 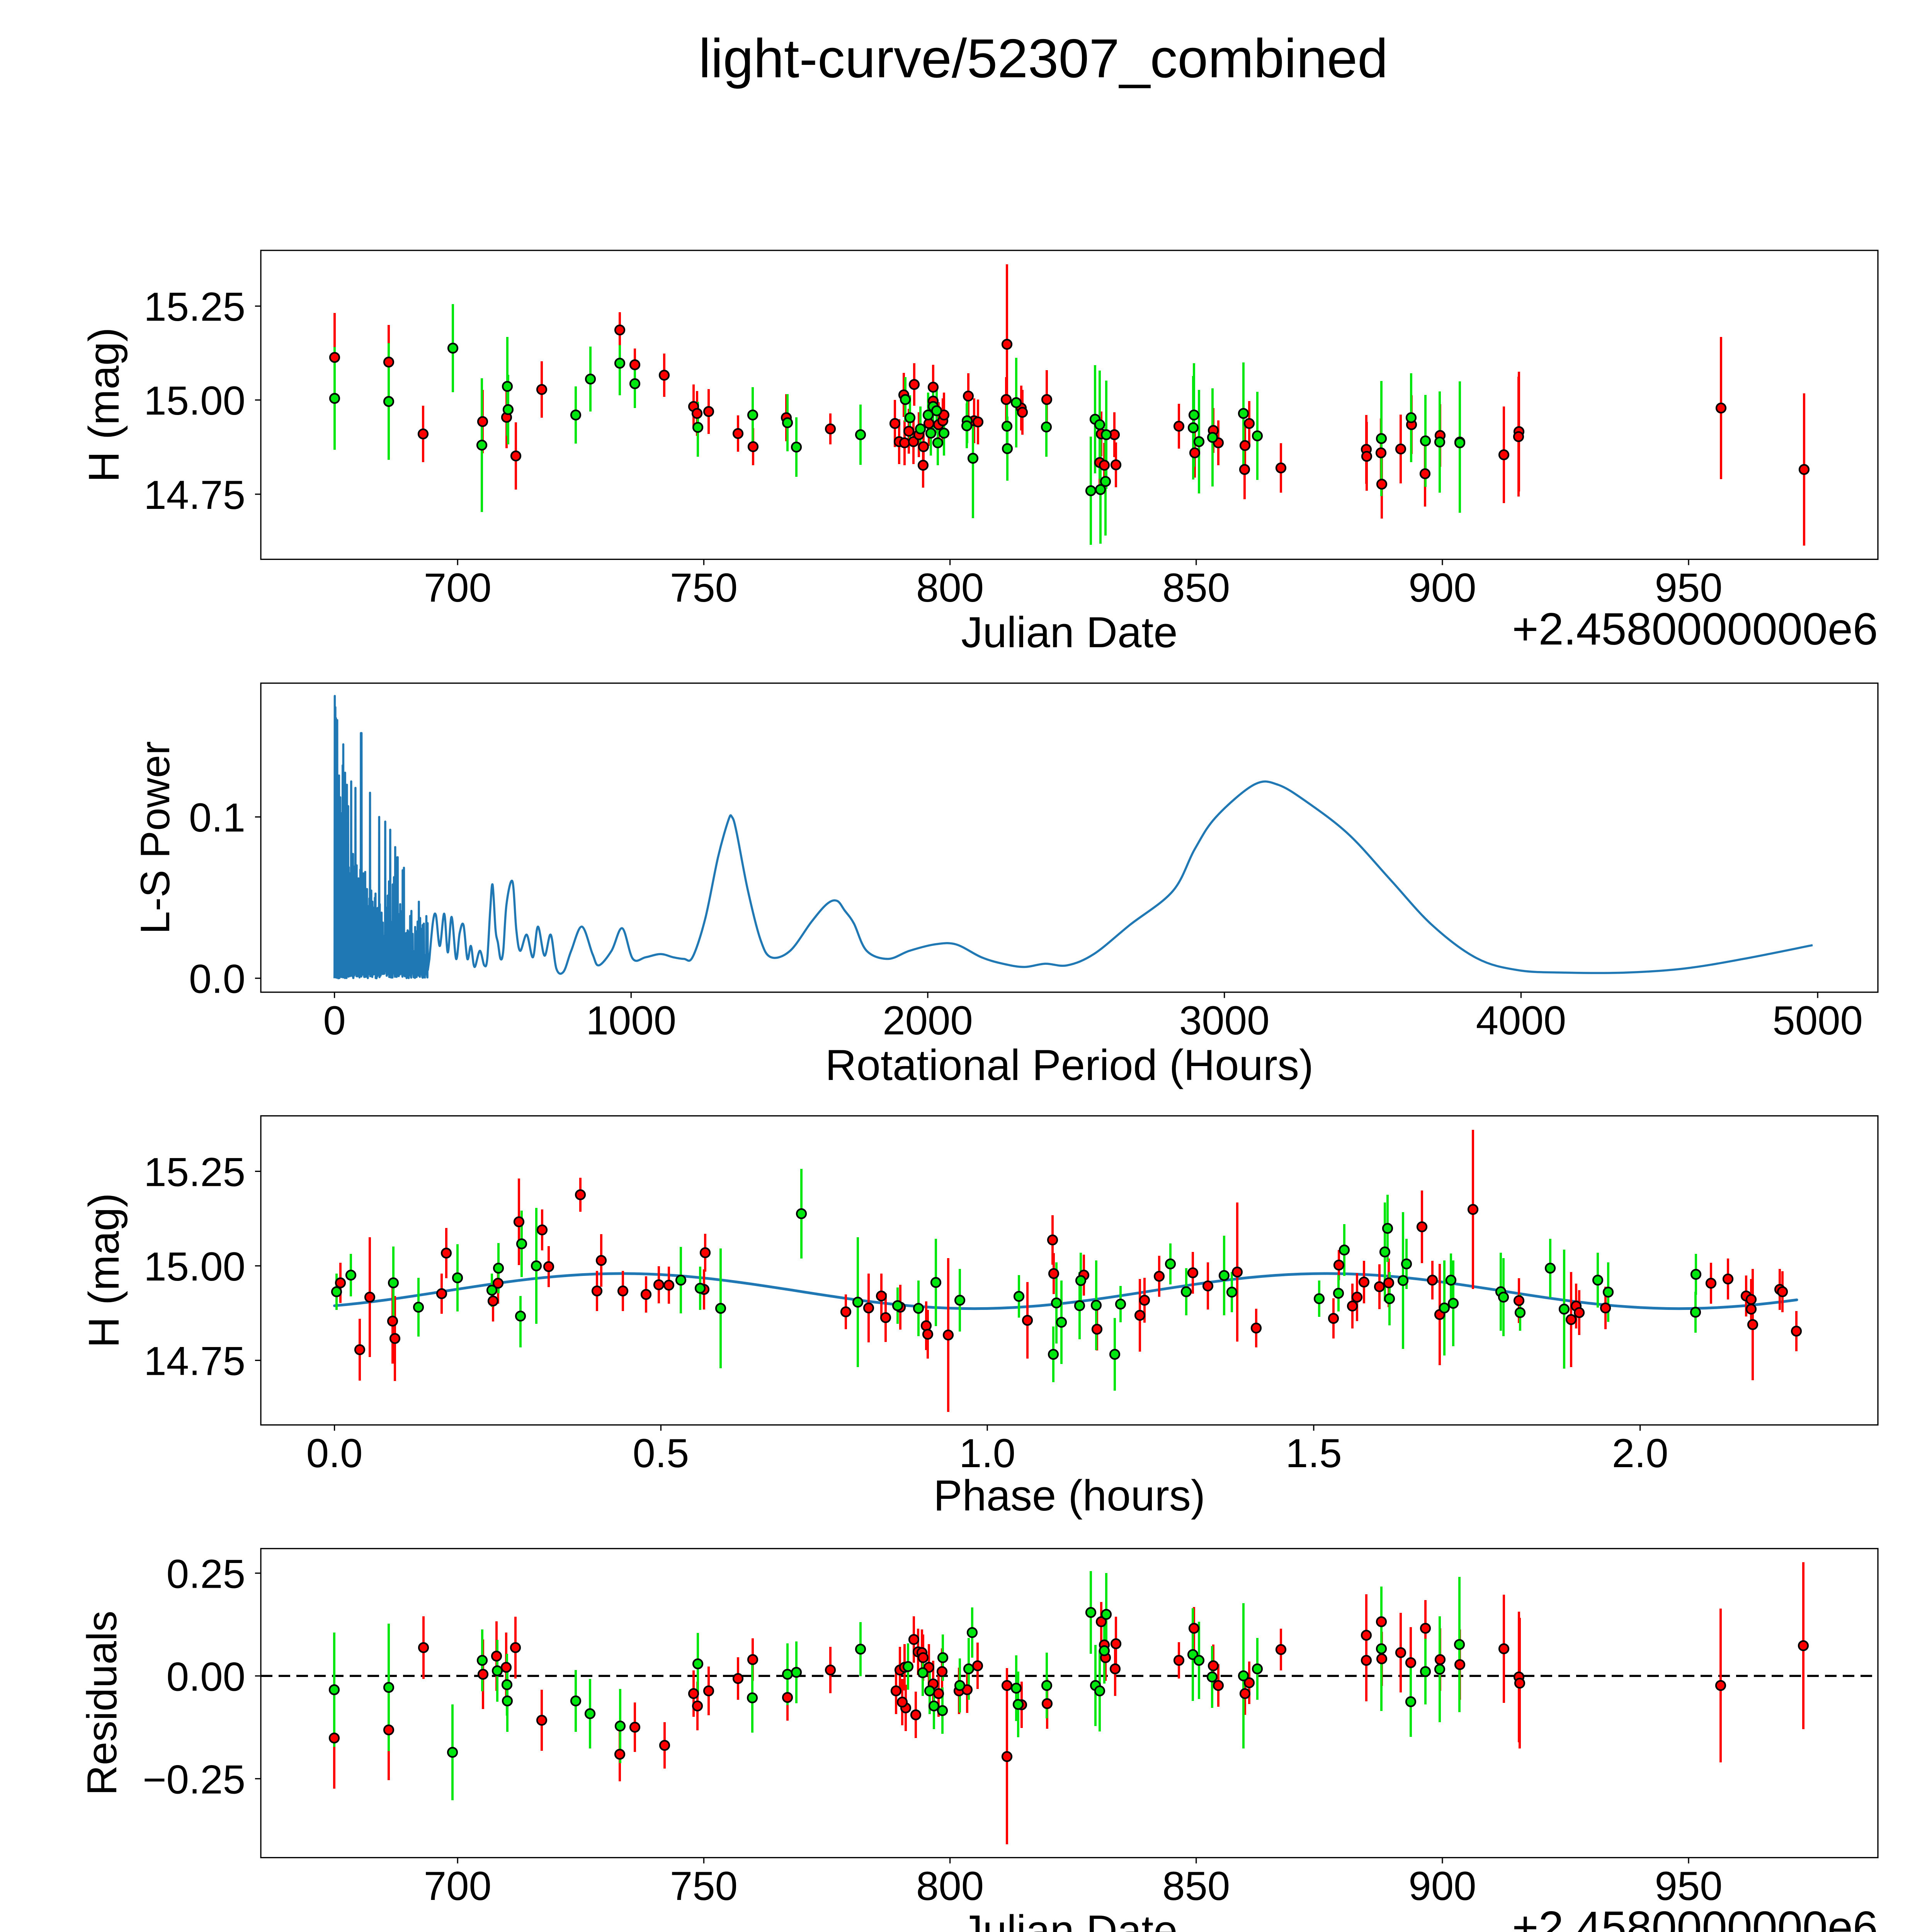 I want to click on svg-text: L-S Power, so click(x=155, y=837).